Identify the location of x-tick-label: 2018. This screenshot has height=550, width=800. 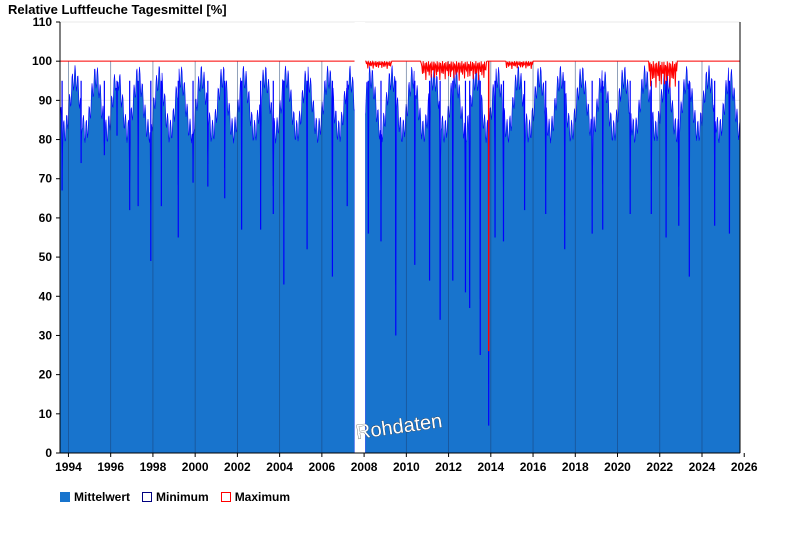
(575, 467).